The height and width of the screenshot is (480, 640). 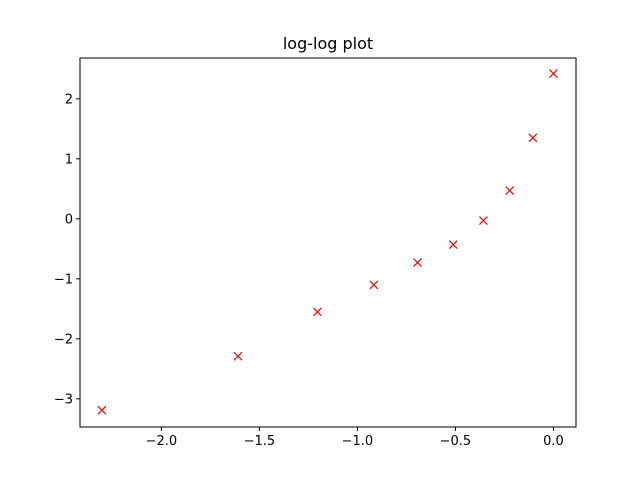 I want to click on y-tick-label: −2, so click(x=63, y=339).